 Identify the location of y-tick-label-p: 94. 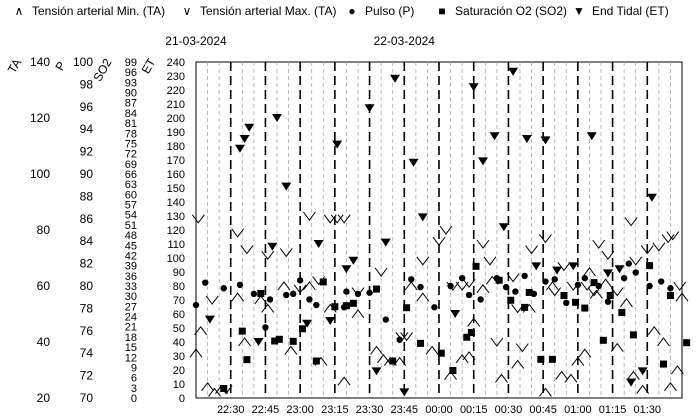
(87, 129).